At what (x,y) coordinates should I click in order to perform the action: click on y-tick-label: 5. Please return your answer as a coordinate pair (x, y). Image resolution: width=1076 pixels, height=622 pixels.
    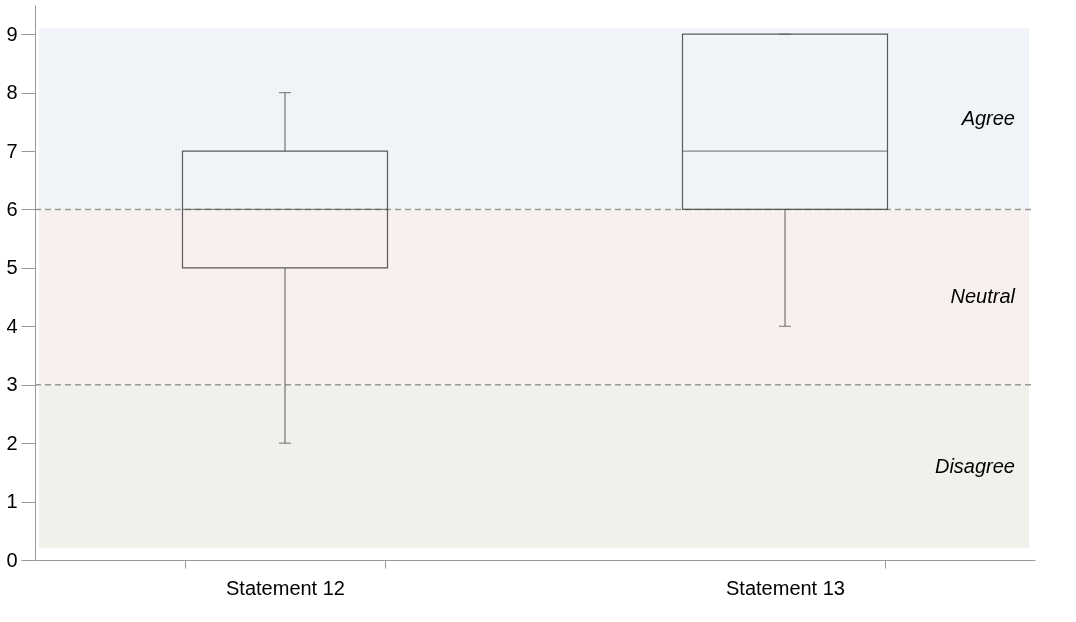
    Looking at the image, I should click on (12, 267).